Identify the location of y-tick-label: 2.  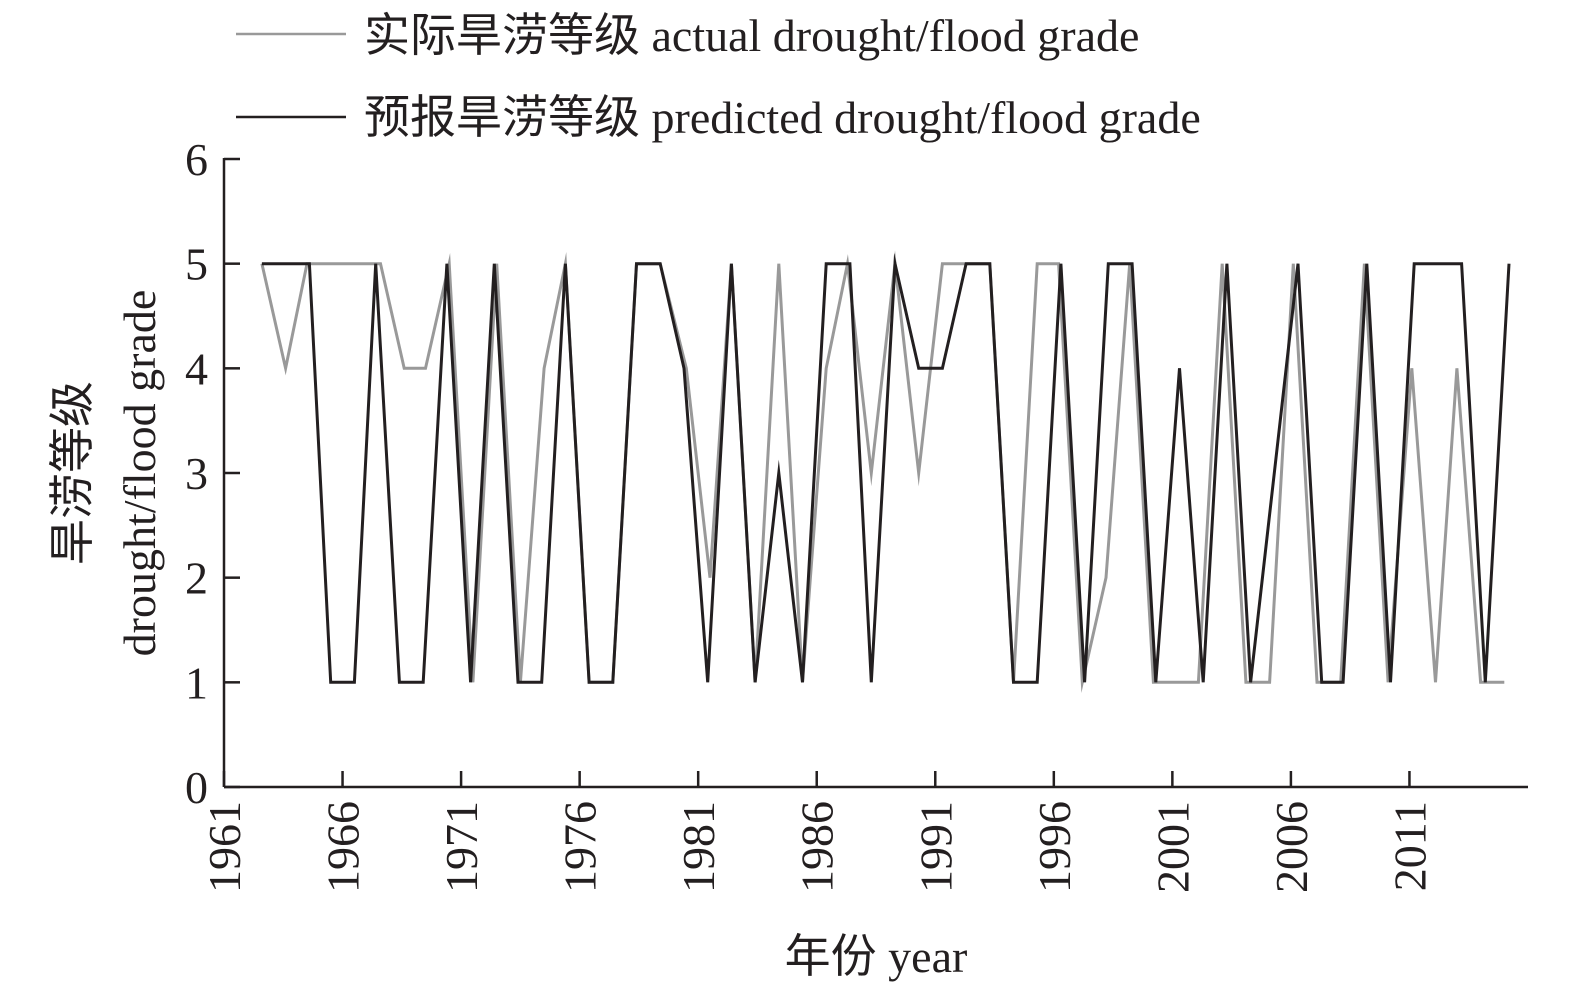
(196, 578).